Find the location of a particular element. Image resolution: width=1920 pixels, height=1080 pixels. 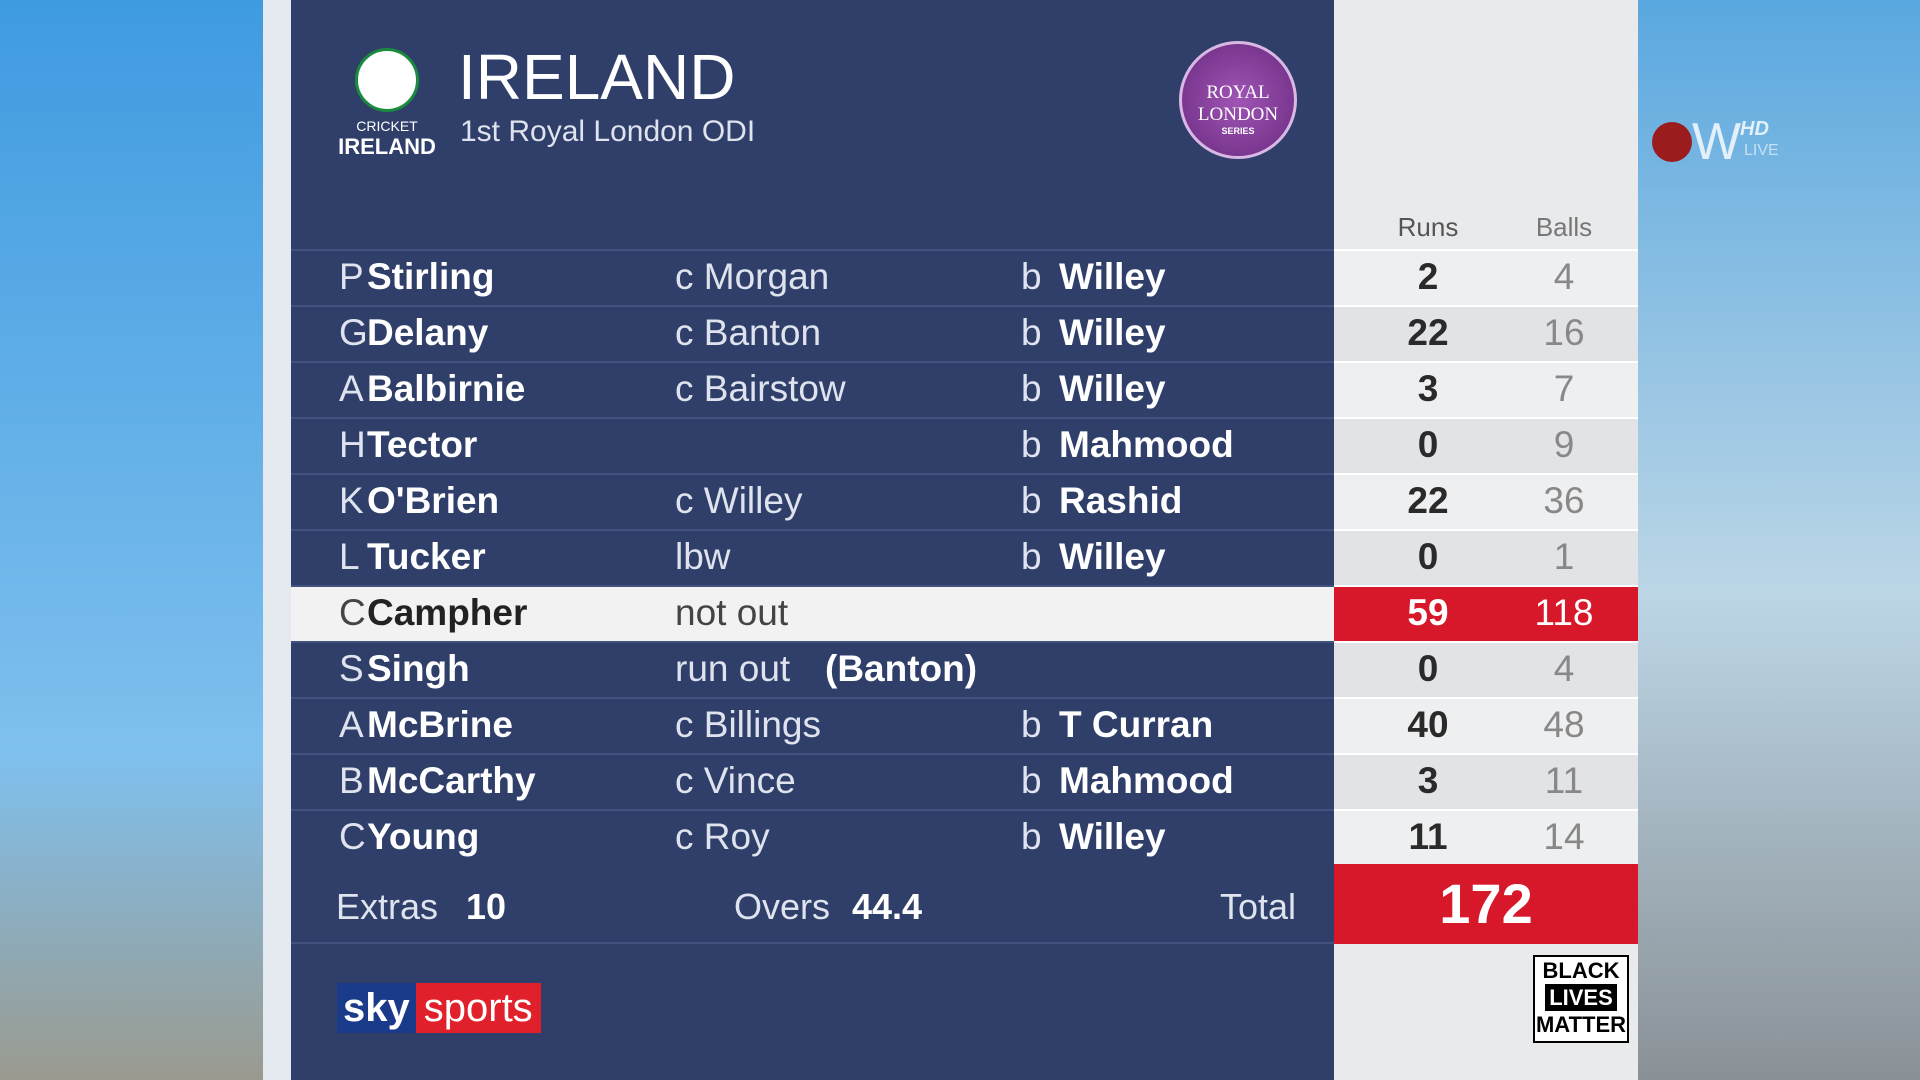

watermark-ball is located at coordinates (1672, 142).